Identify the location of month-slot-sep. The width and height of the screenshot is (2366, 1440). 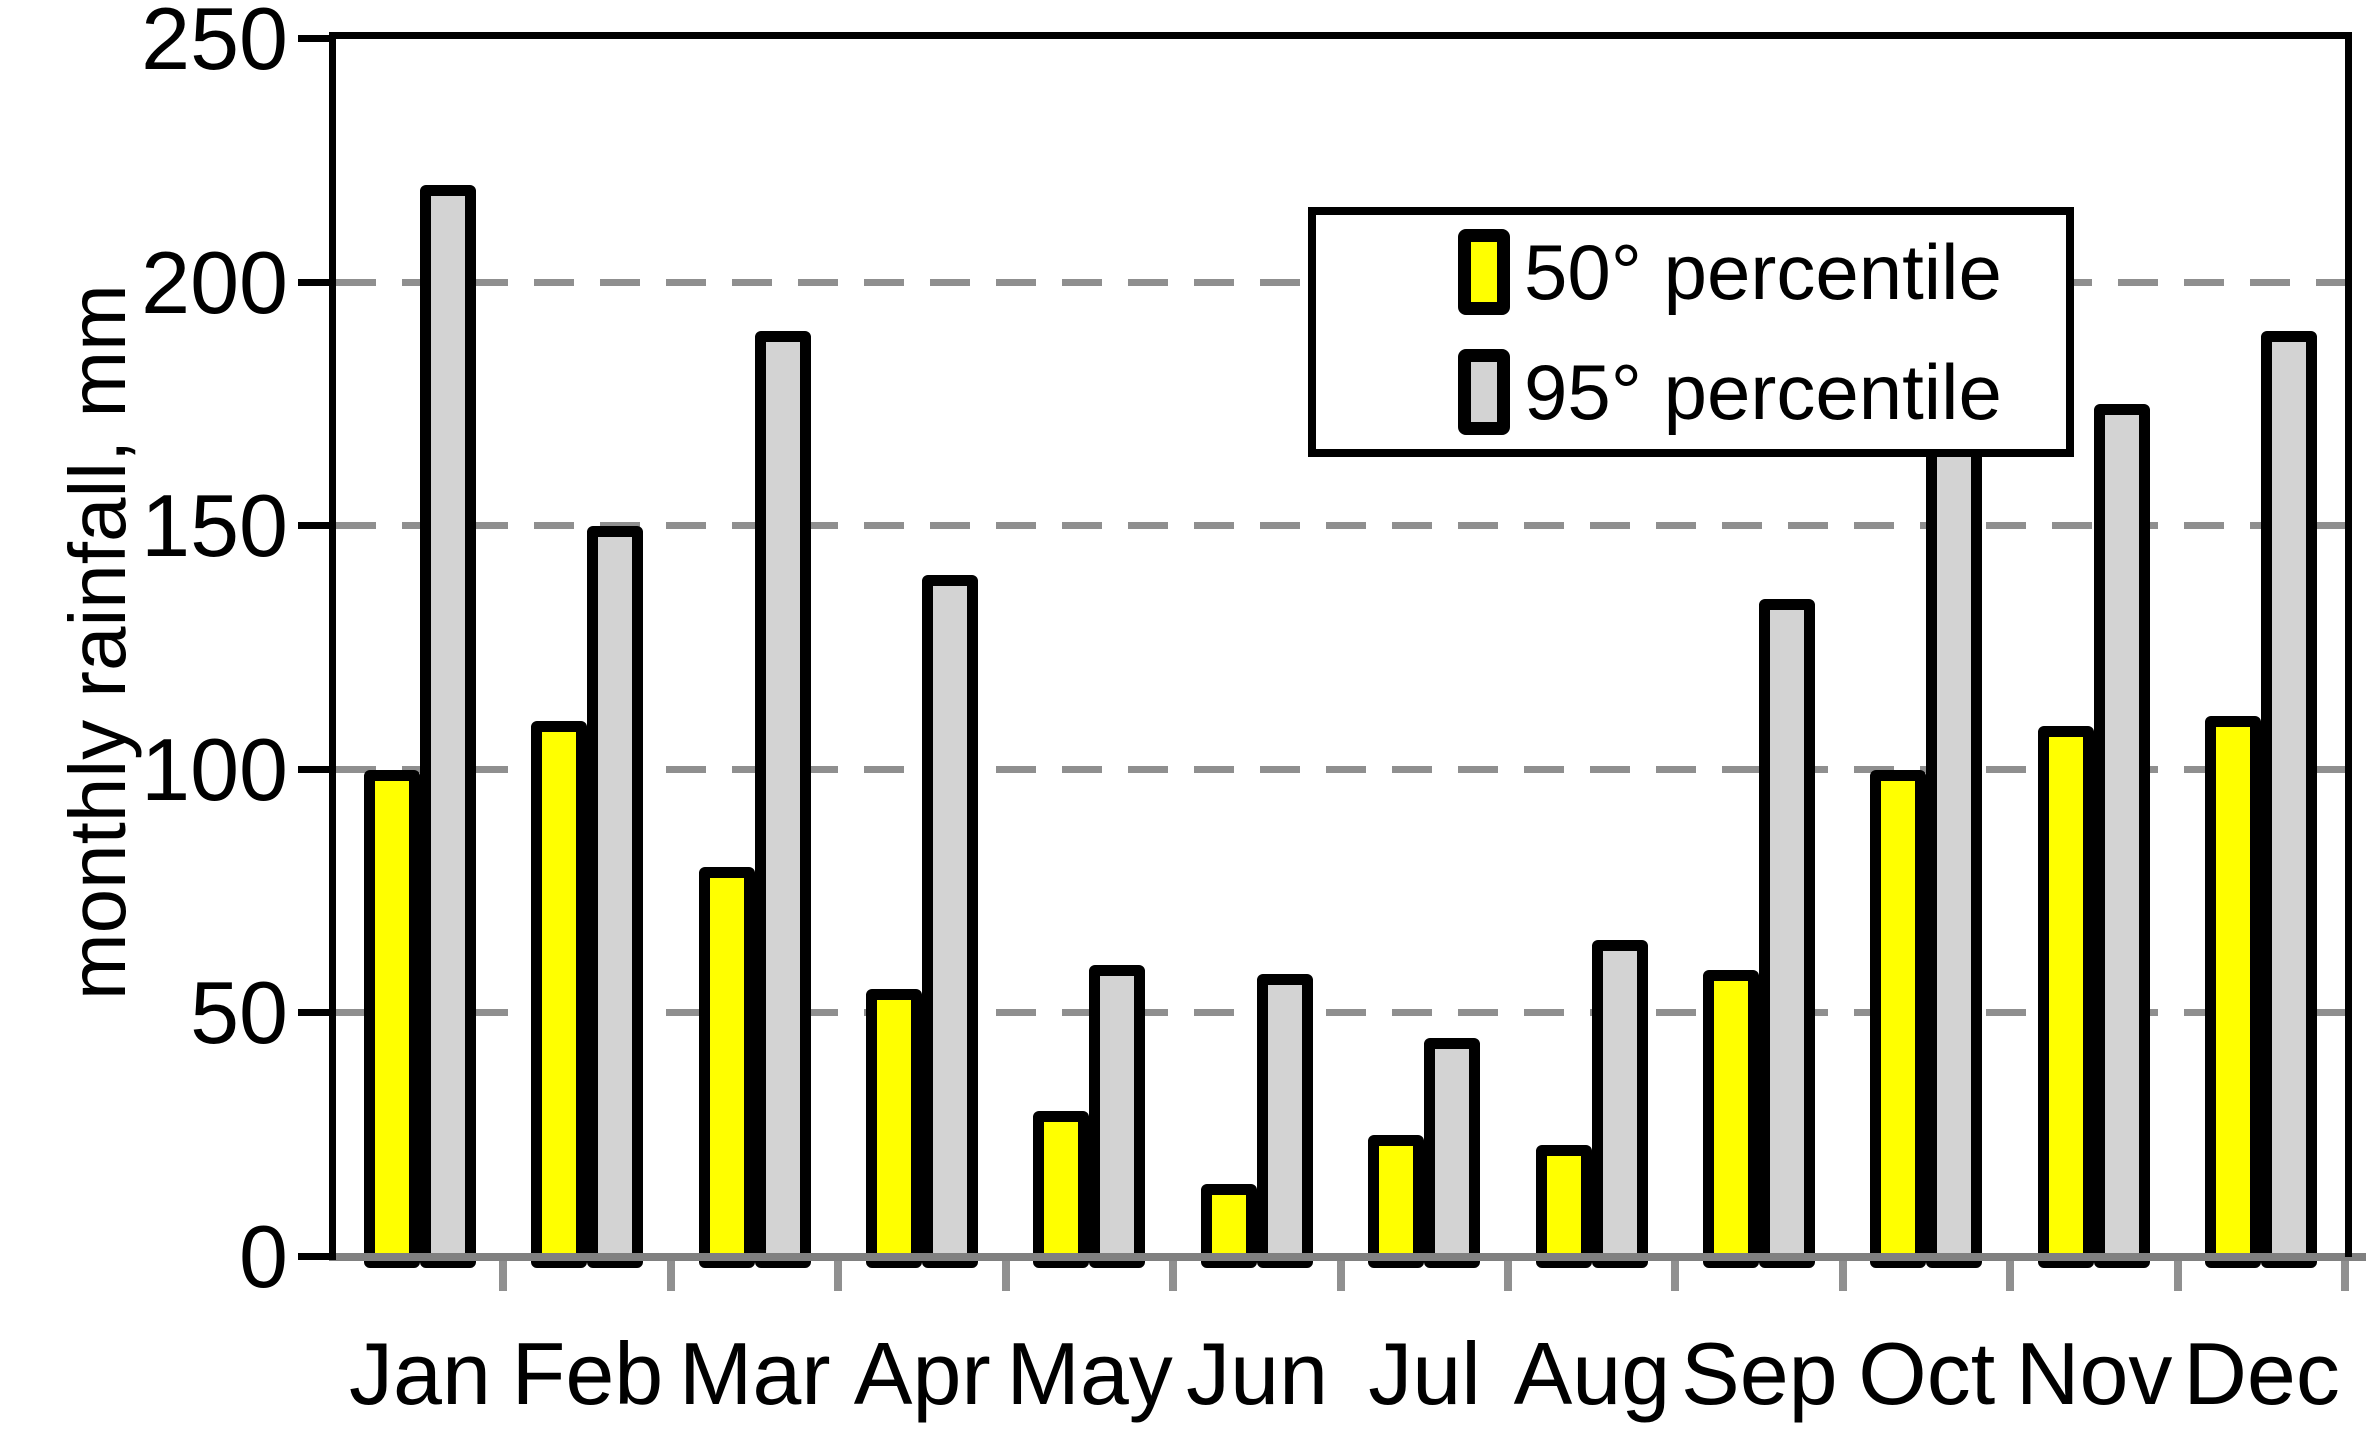
(1758, 653).